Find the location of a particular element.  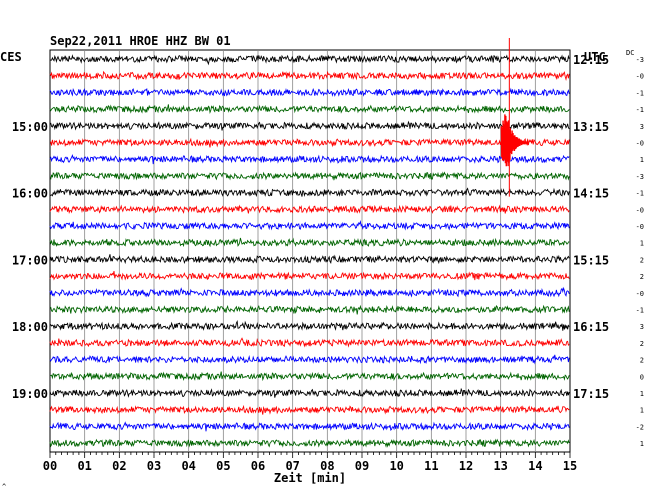

x-tick-label: 14 is located at coordinates (535, 466).